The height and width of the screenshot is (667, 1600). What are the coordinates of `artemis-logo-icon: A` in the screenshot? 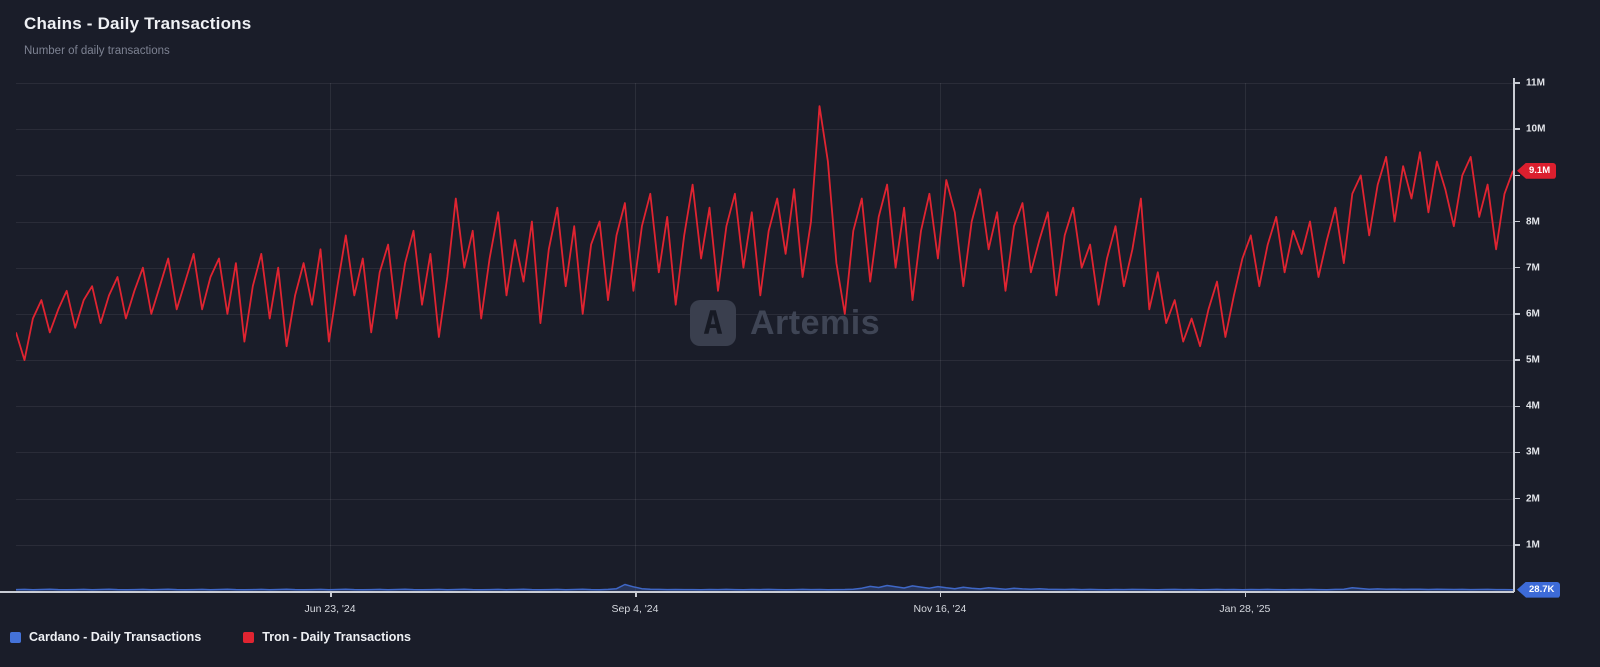 It's located at (713, 323).